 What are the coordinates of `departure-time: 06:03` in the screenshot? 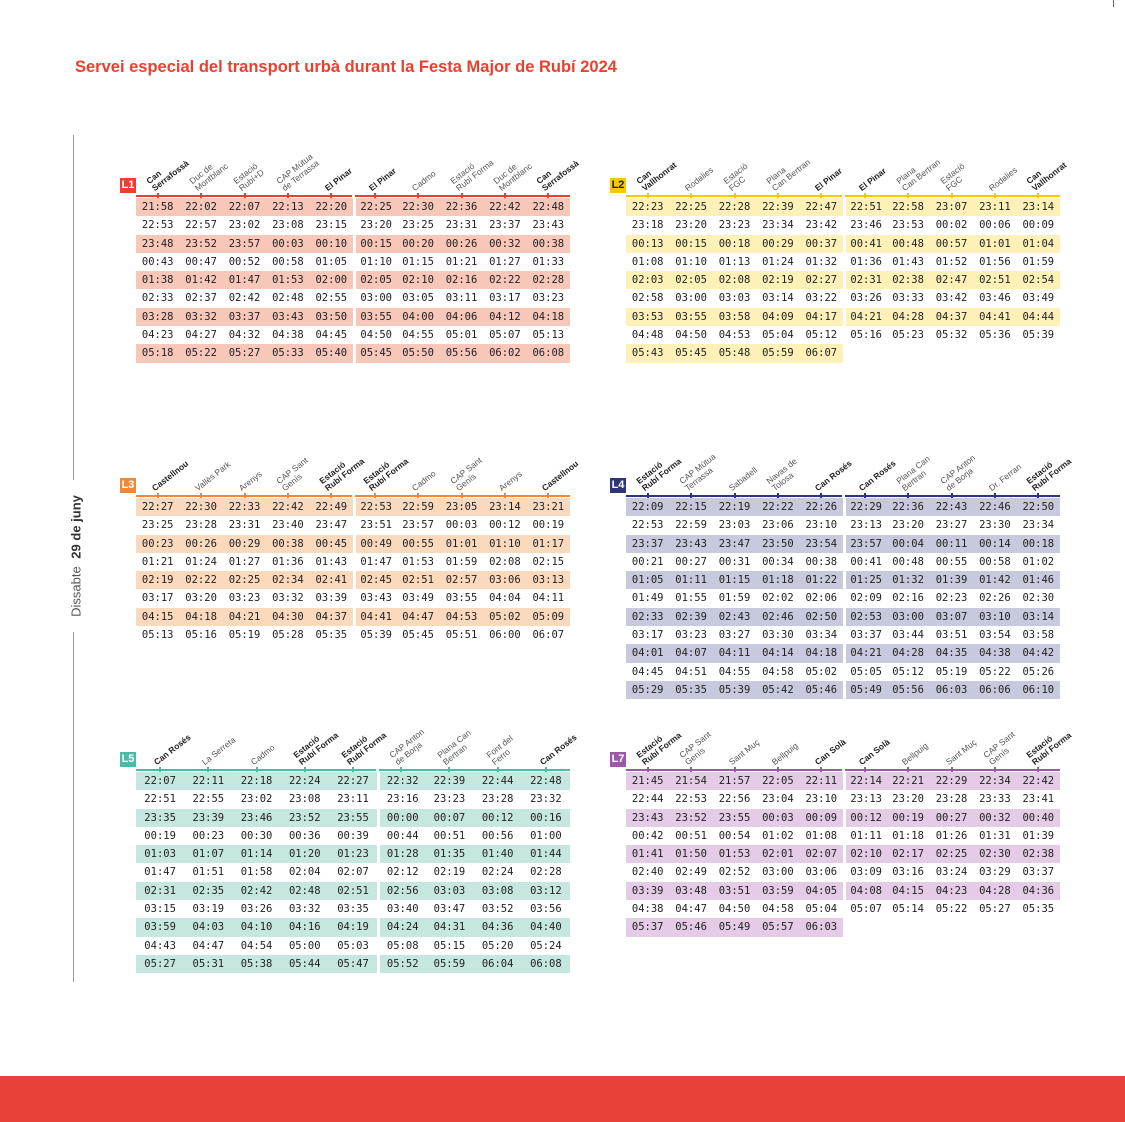 It's located at (821, 927).